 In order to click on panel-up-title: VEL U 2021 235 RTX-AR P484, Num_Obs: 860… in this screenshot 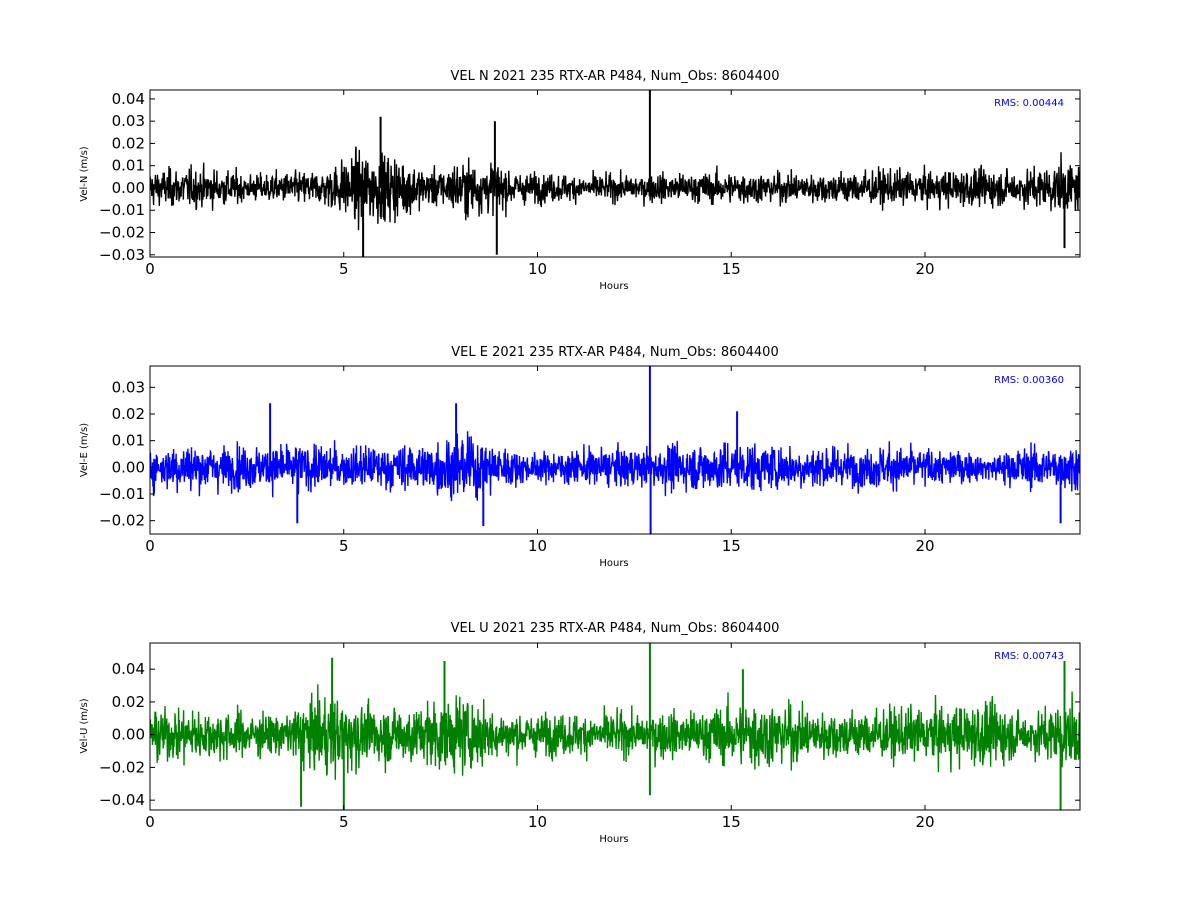, I will do `click(615, 628)`.